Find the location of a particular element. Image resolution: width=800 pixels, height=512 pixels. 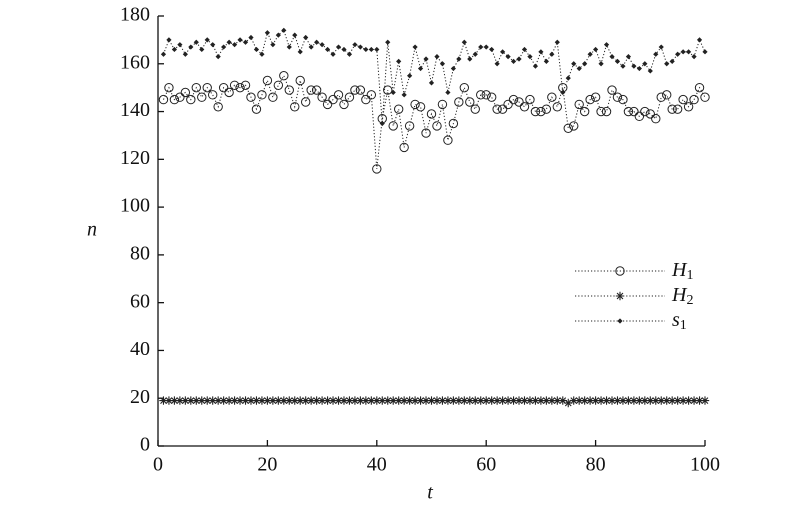

x-tick-label: 80 is located at coordinates (596, 465).